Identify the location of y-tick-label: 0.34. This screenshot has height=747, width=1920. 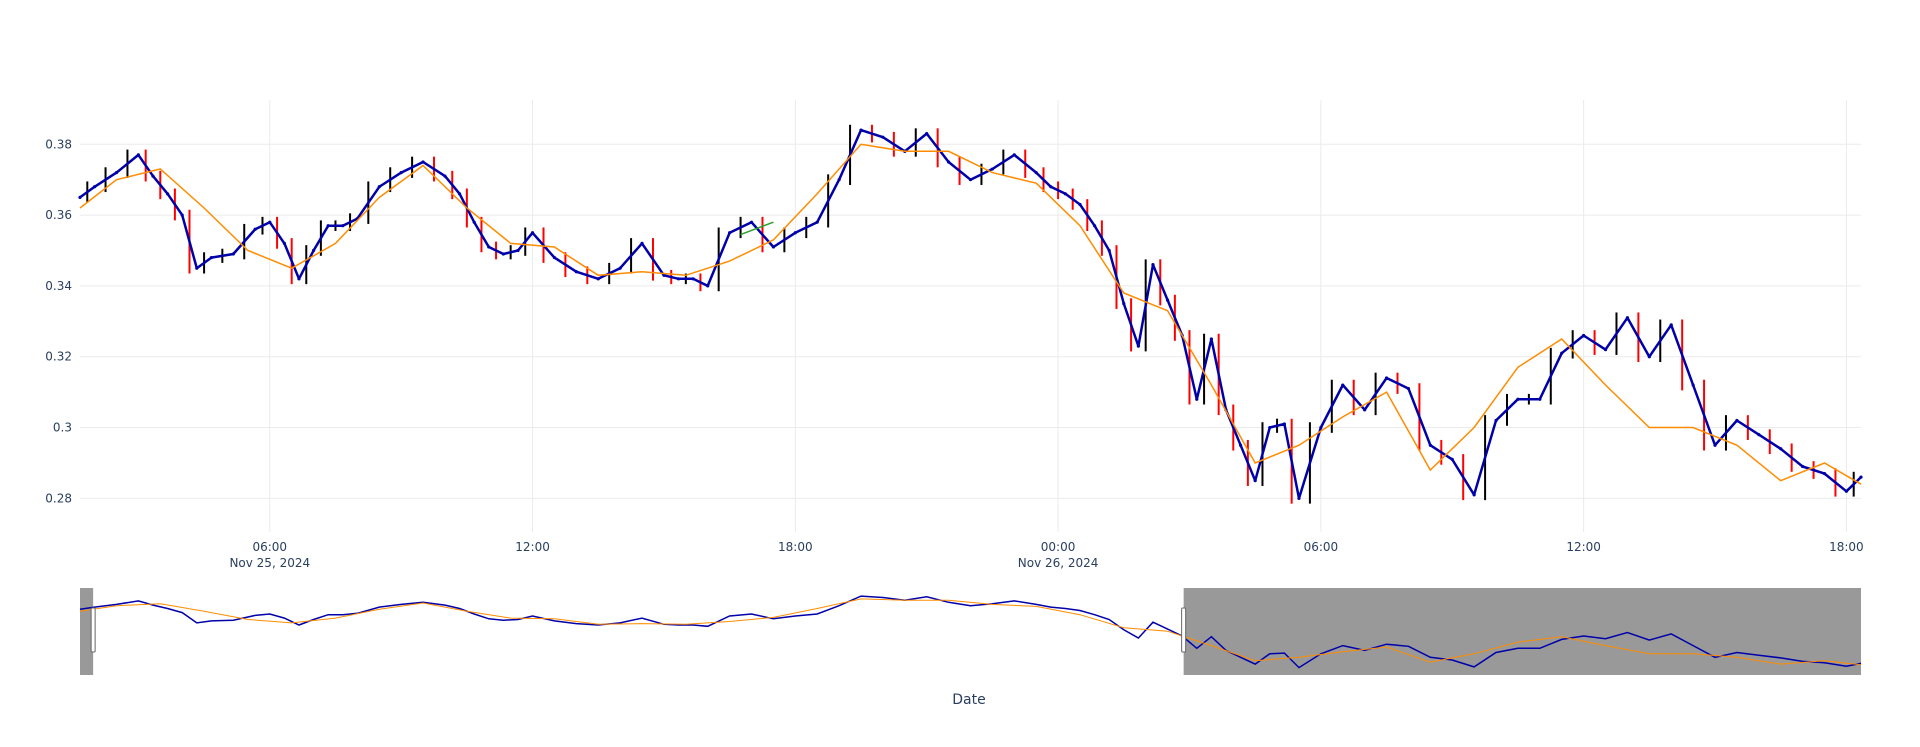
(58, 286).